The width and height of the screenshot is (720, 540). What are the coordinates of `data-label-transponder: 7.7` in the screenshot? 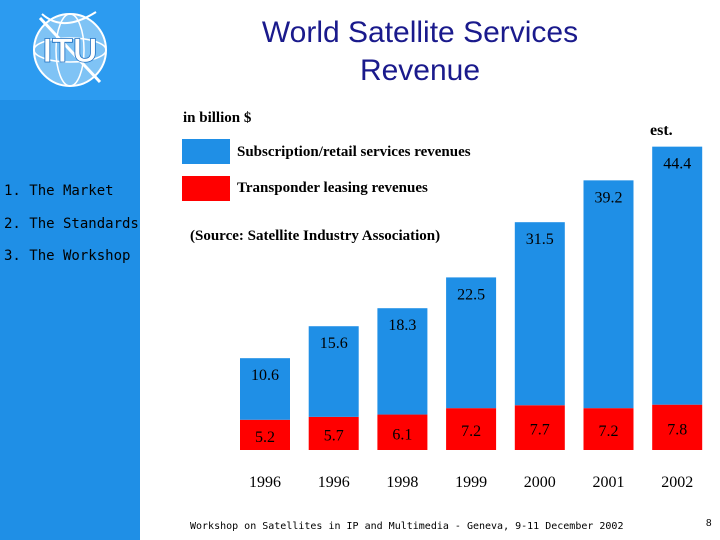 It's located at (540, 430).